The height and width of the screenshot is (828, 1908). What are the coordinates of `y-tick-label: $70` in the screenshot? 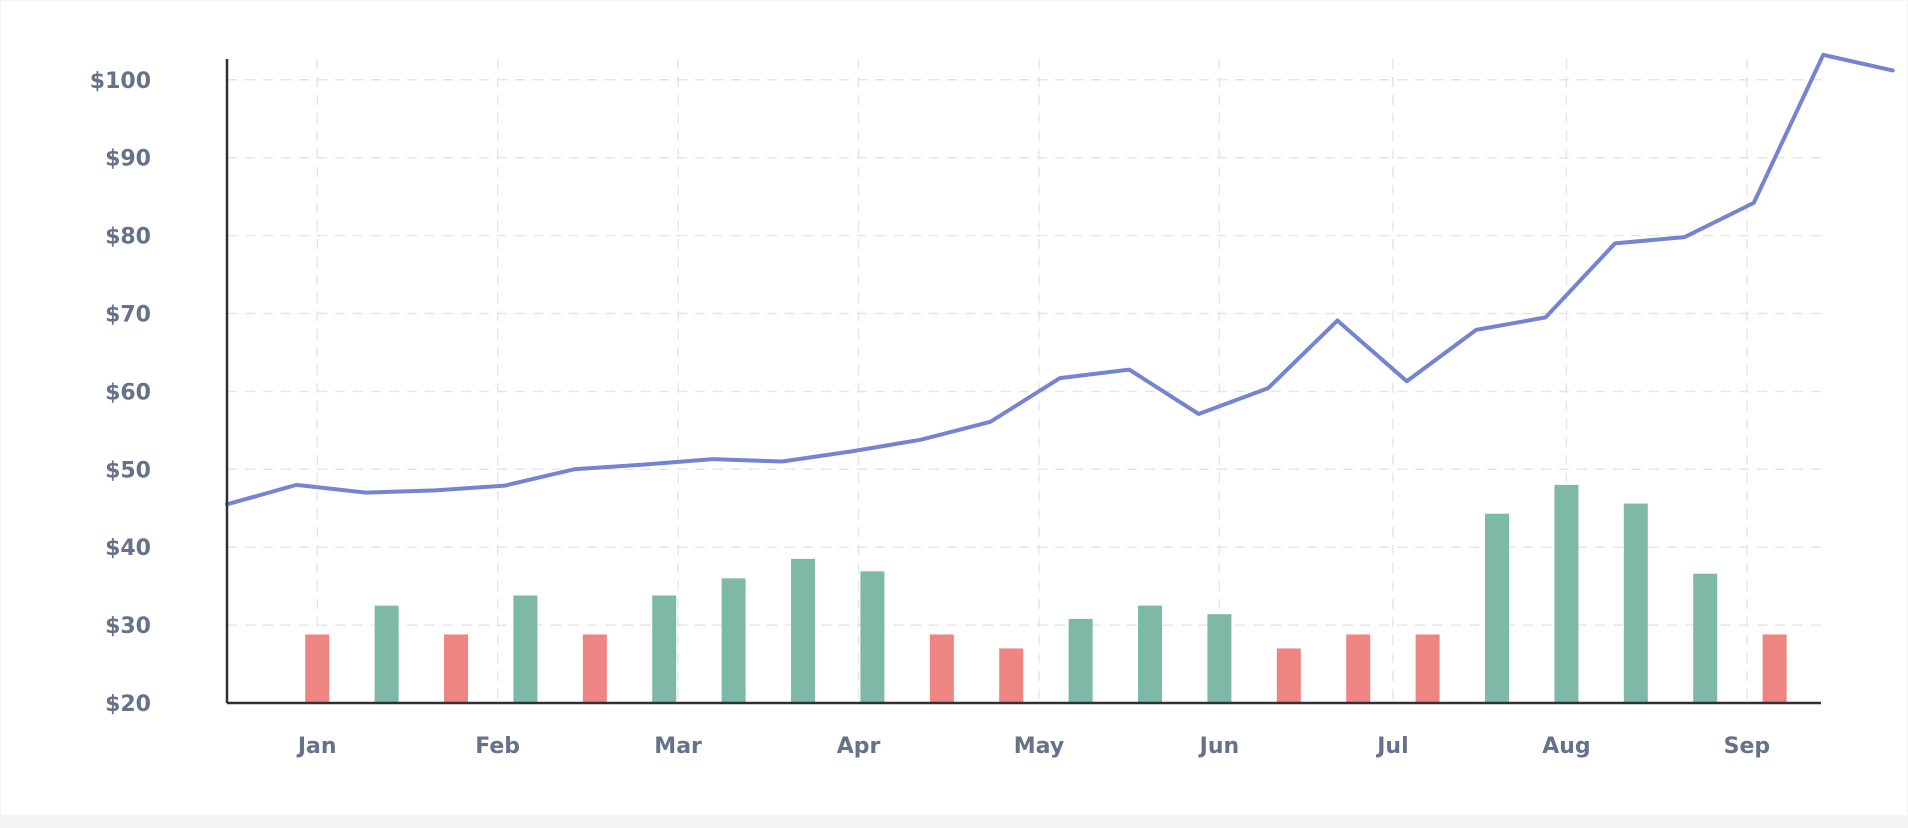 It's located at (128, 315).